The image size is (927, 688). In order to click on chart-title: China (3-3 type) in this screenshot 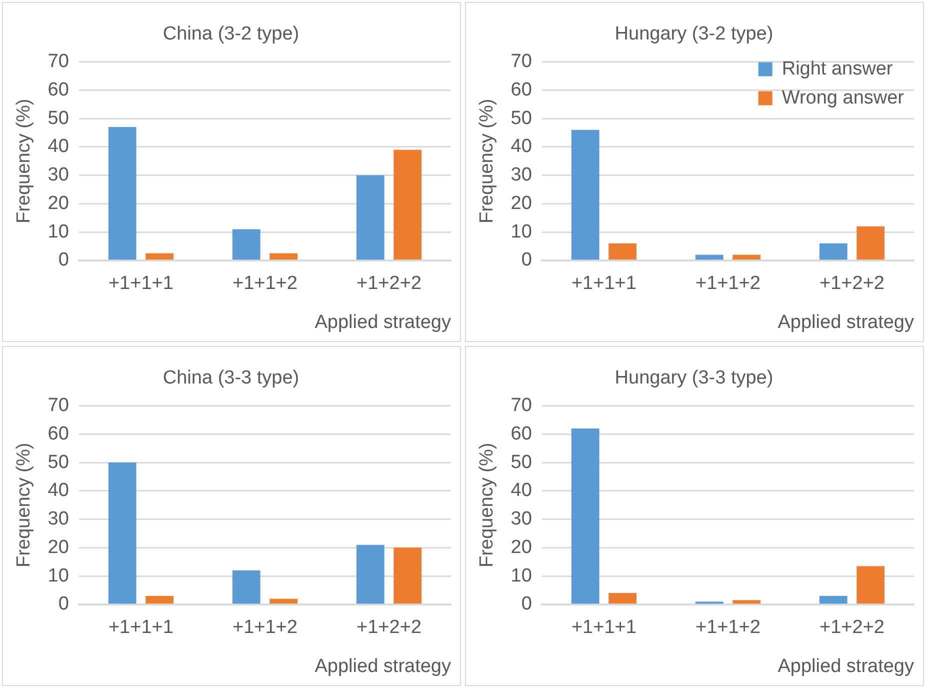, I will do `click(231, 378)`.